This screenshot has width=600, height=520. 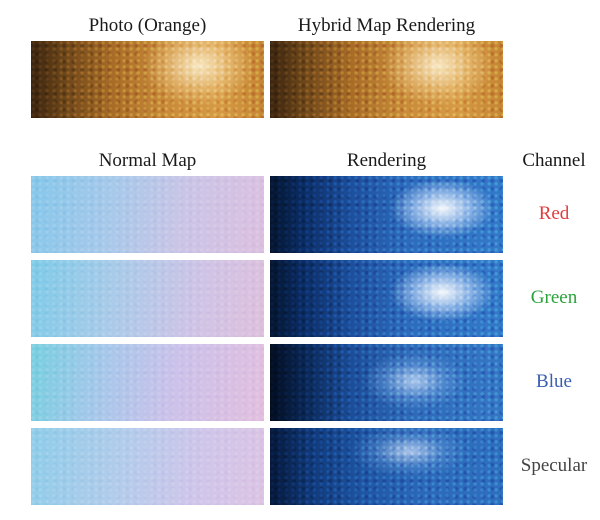 I want to click on rendering-label: Rendering, so click(x=386, y=160).